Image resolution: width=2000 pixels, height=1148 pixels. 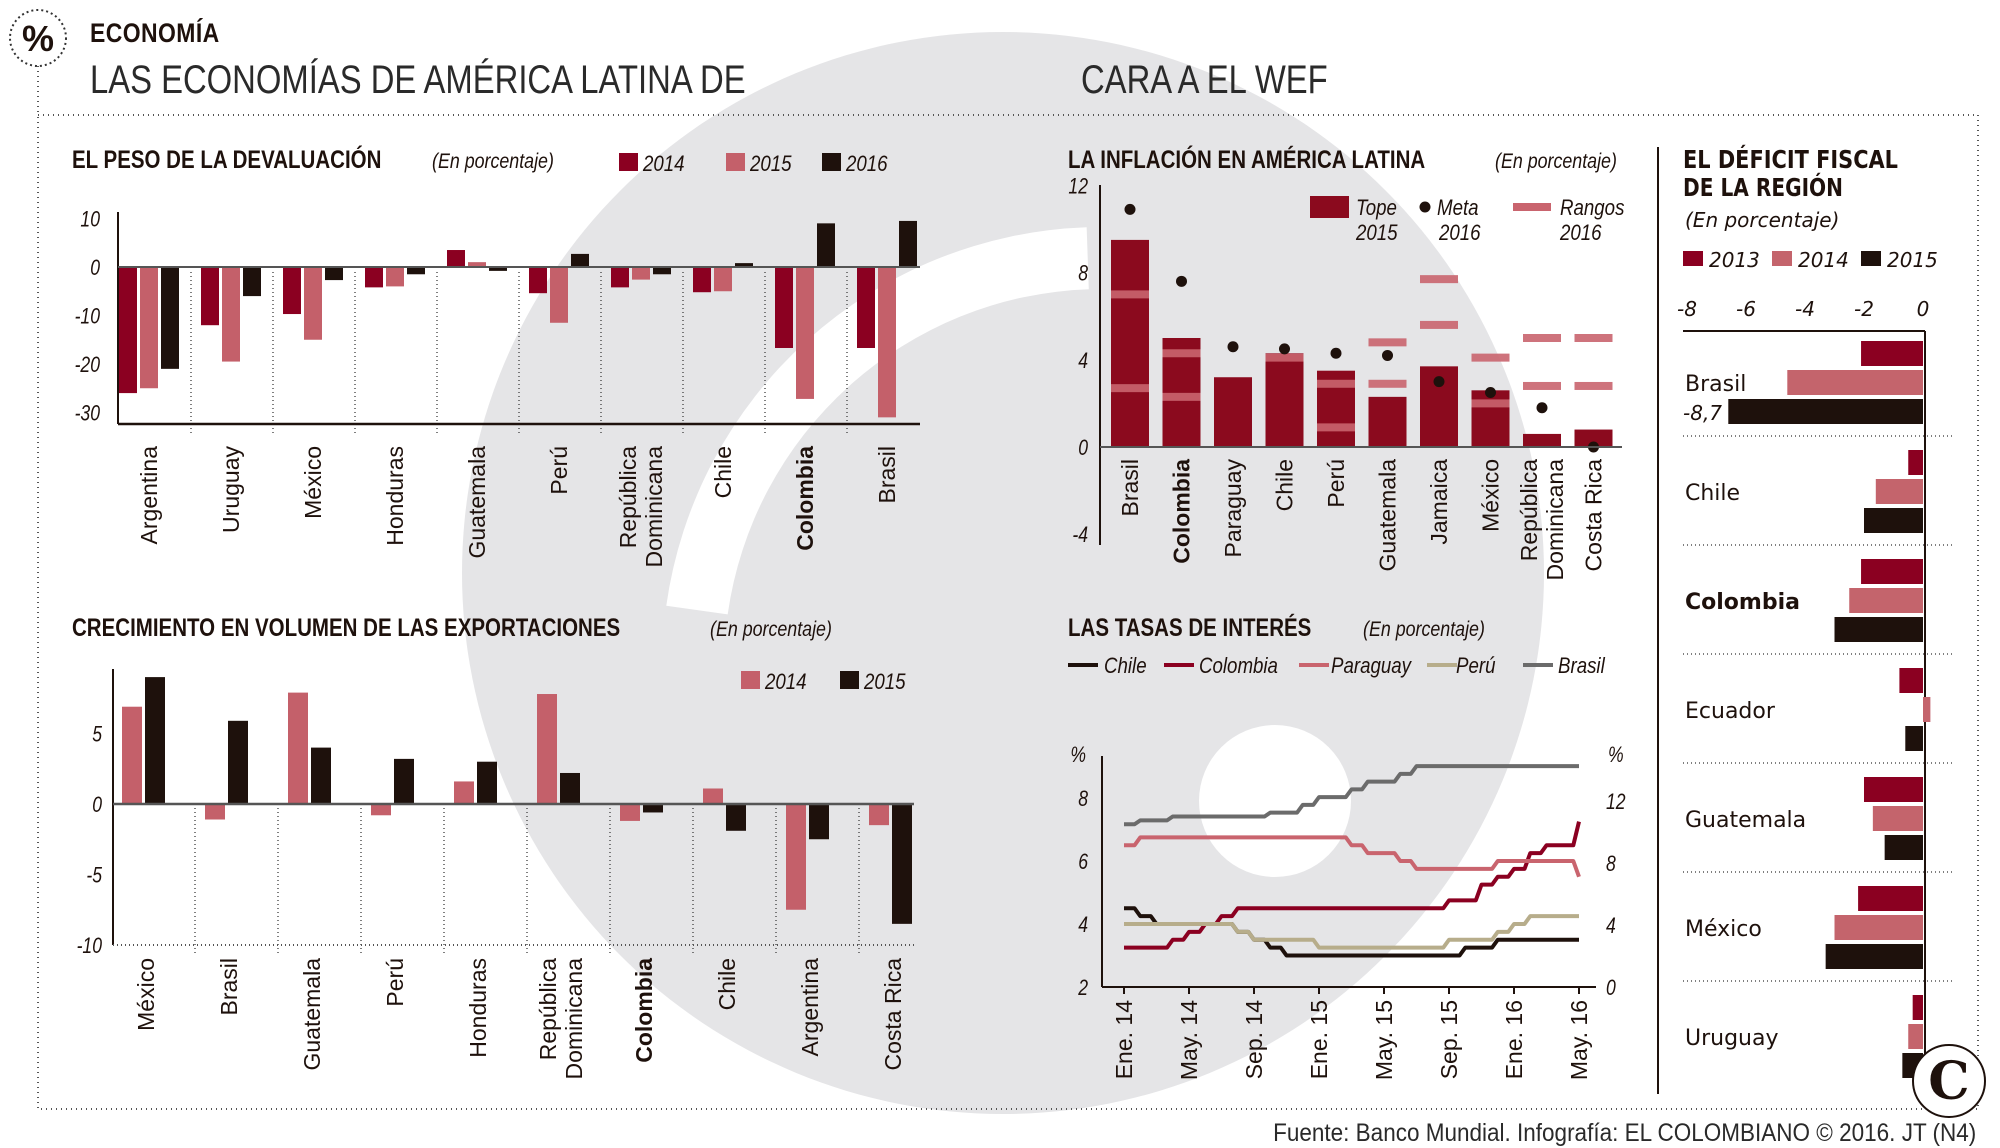 What do you see at coordinates (1352, 885) in the screenshot?
I see `series-line-Colombia` at bounding box center [1352, 885].